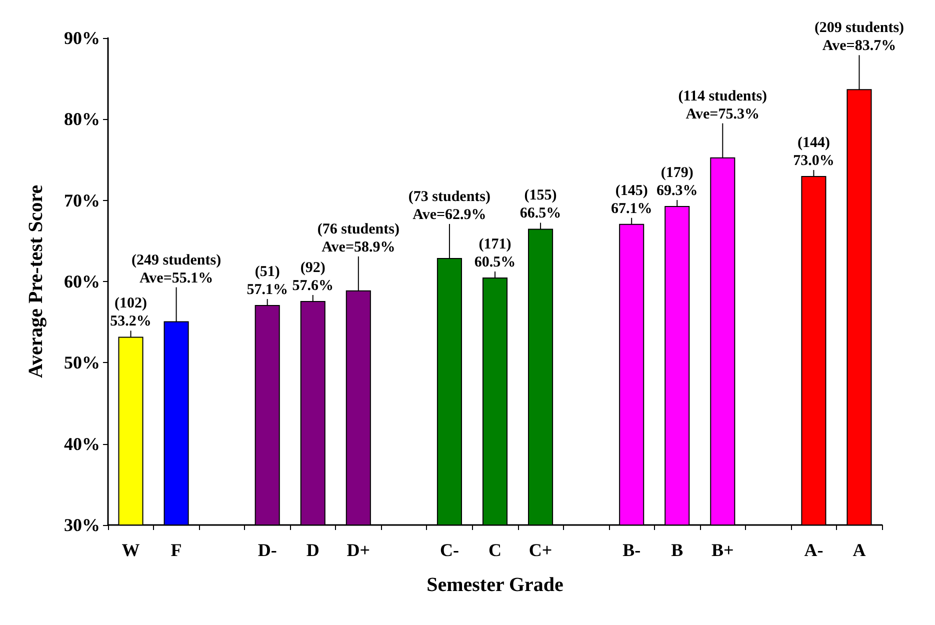 The height and width of the screenshot is (625, 935). I want to click on x-tick-label: D-, so click(267, 550).